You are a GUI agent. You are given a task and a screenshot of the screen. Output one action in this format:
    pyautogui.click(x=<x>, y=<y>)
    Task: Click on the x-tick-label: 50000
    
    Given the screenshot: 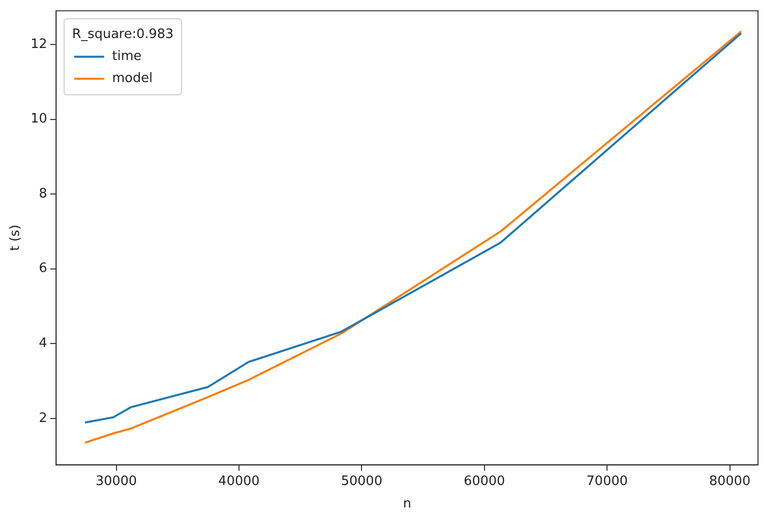 What is the action you would take?
    pyautogui.click(x=361, y=481)
    